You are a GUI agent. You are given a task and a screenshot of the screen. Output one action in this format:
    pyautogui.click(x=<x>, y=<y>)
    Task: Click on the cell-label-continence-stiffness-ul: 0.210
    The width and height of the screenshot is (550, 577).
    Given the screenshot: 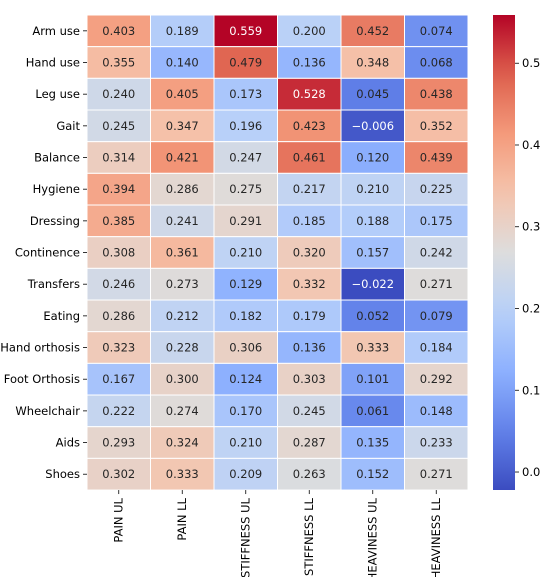 What is the action you would take?
    pyautogui.click(x=245, y=253)
    